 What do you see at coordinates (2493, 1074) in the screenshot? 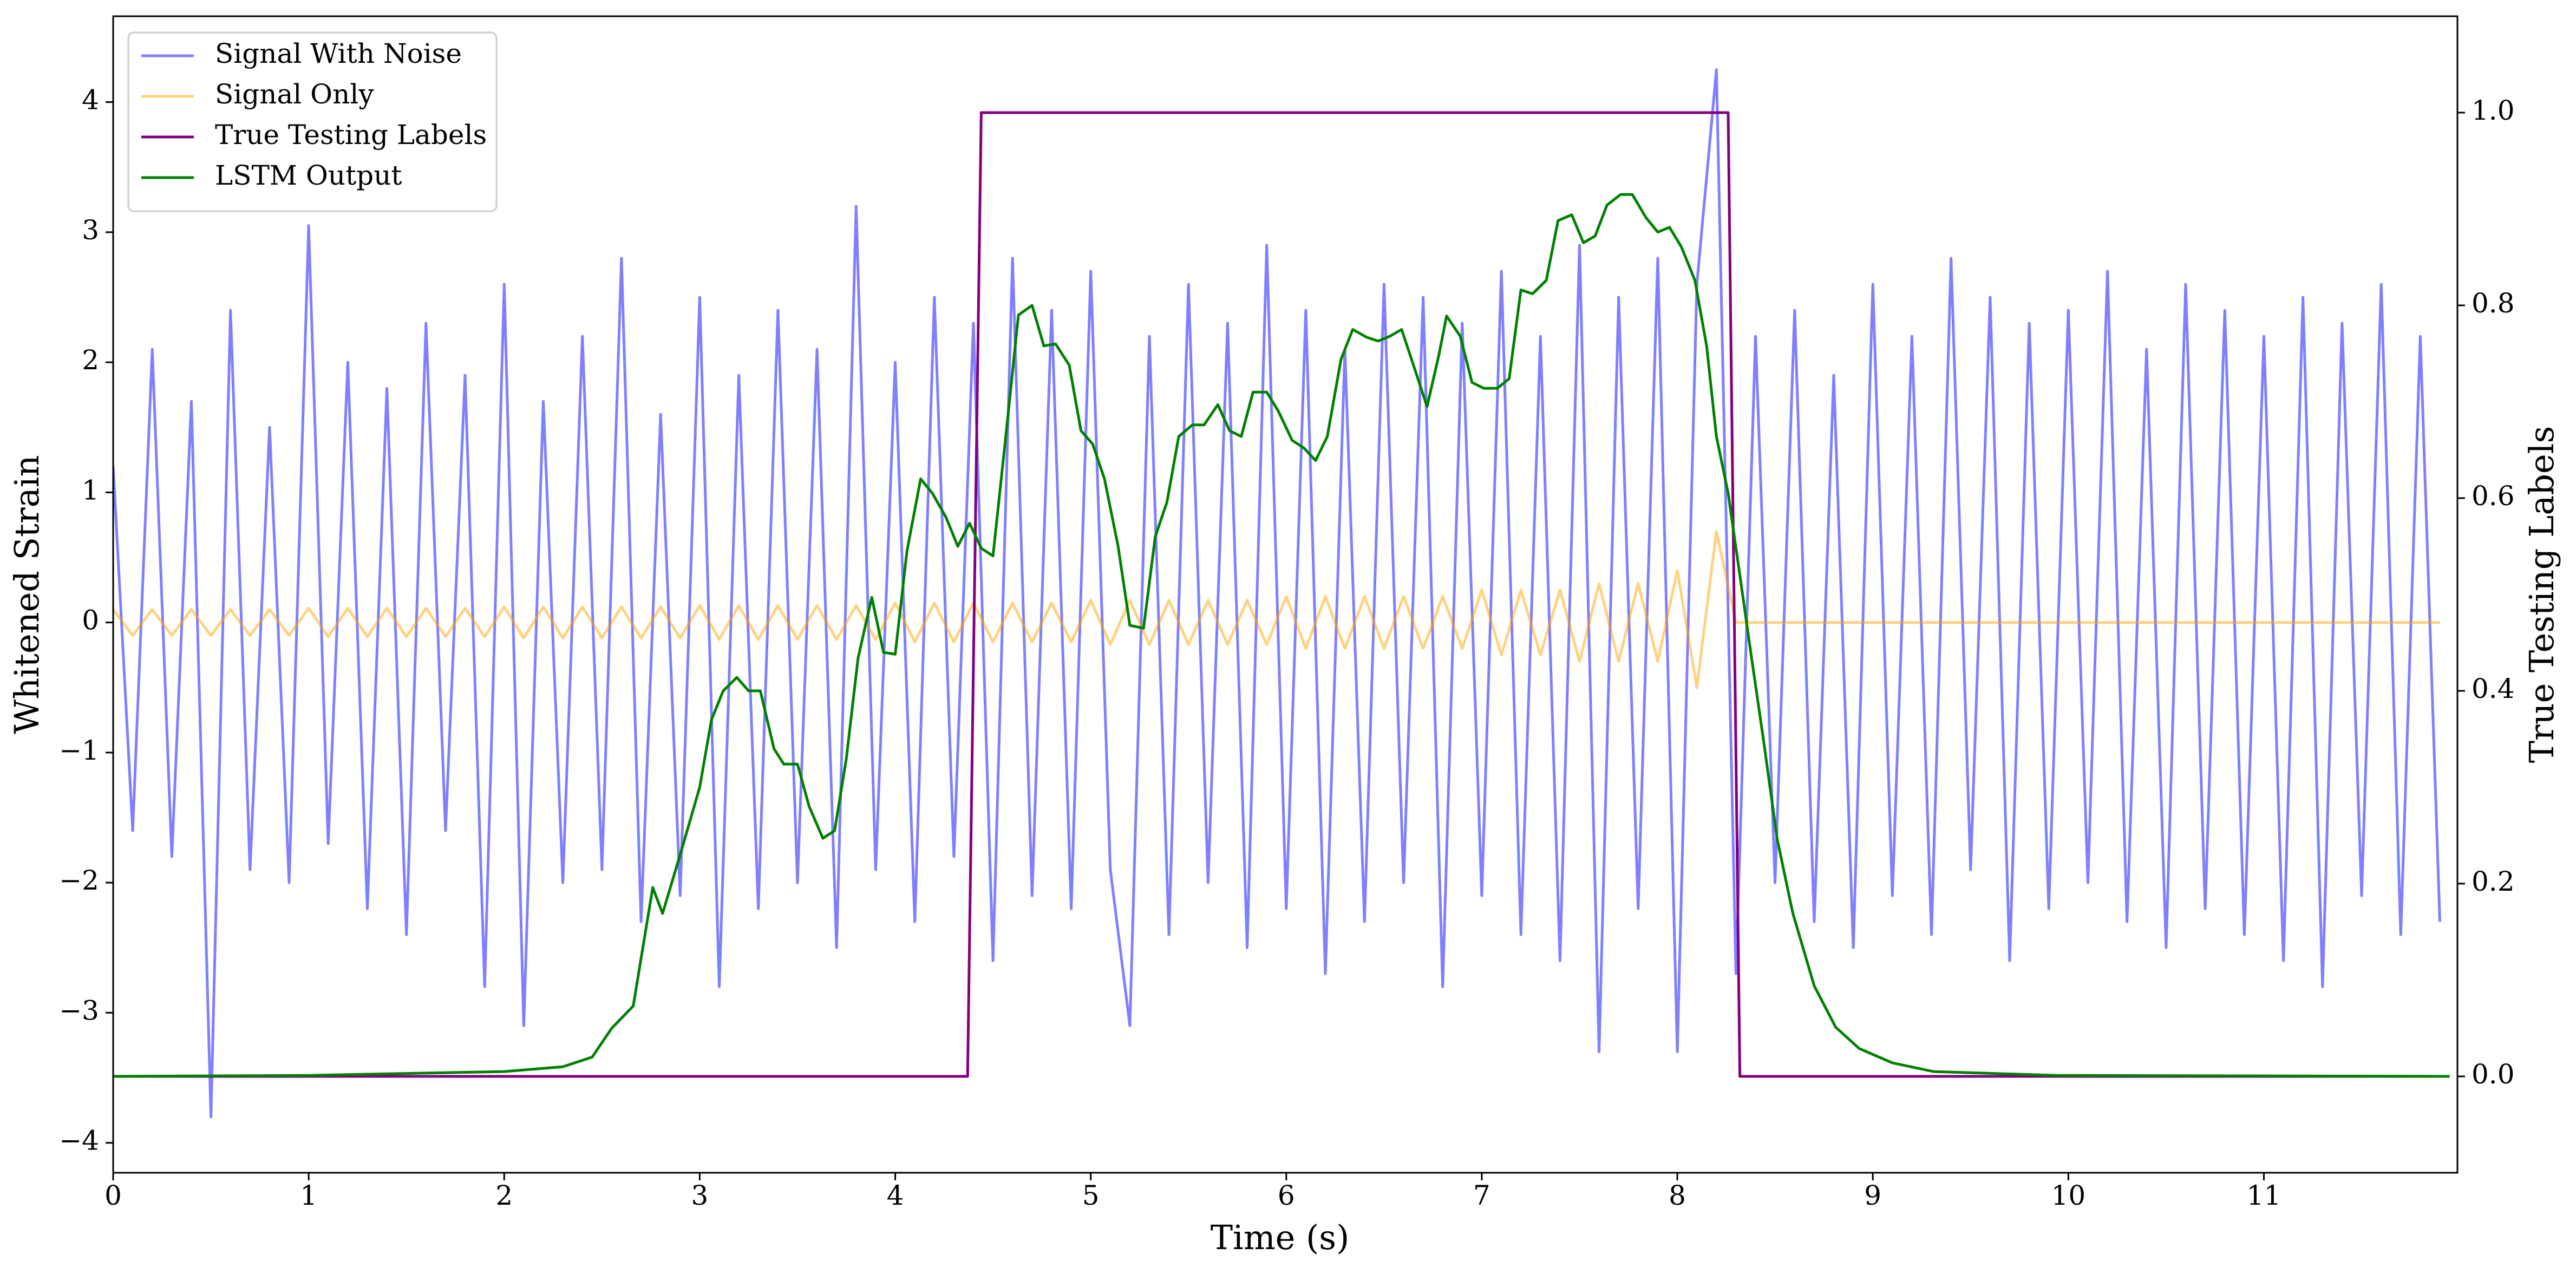
I see `y2-tick-label: 0.0` at bounding box center [2493, 1074].